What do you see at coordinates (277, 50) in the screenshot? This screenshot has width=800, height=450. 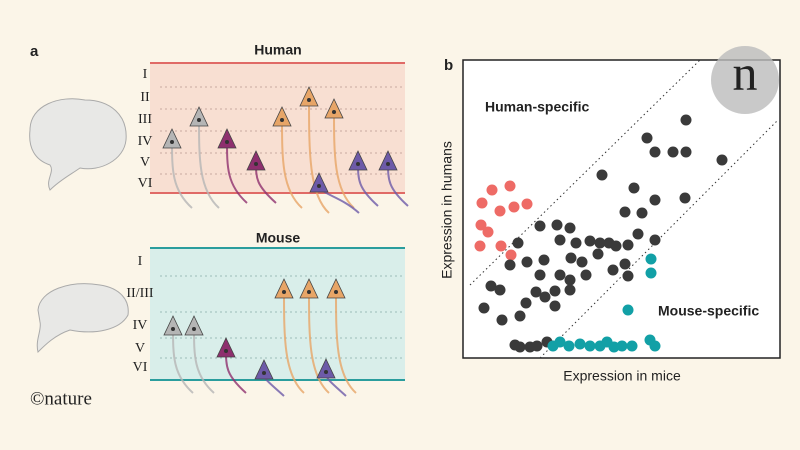 I see `title: Human` at bounding box center [277, 50].